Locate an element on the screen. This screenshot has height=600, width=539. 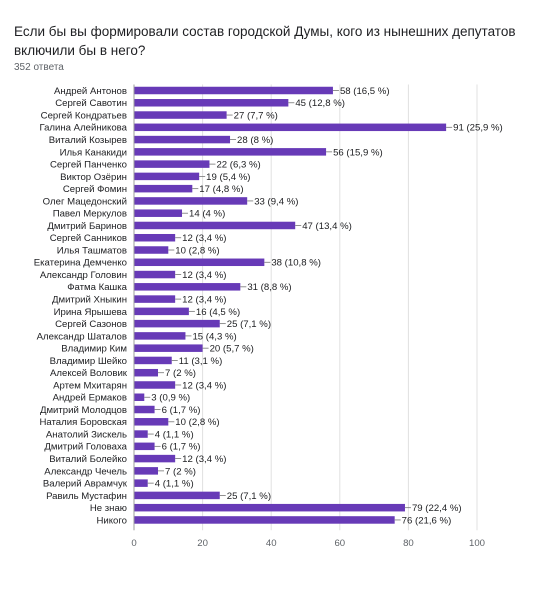
category-label: Галина Алейникова is located at coordinates (83, 128).